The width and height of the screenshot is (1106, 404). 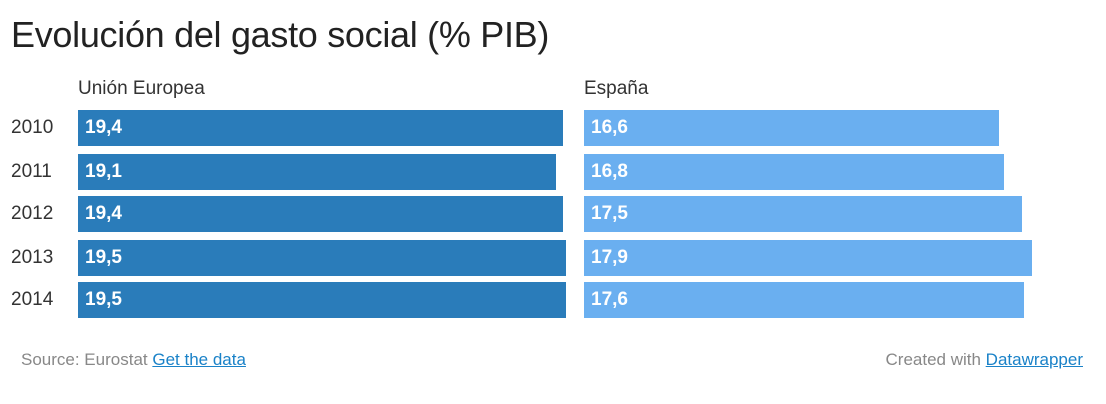 I want to click on bar: 17,6, so click(x=804, y=300).